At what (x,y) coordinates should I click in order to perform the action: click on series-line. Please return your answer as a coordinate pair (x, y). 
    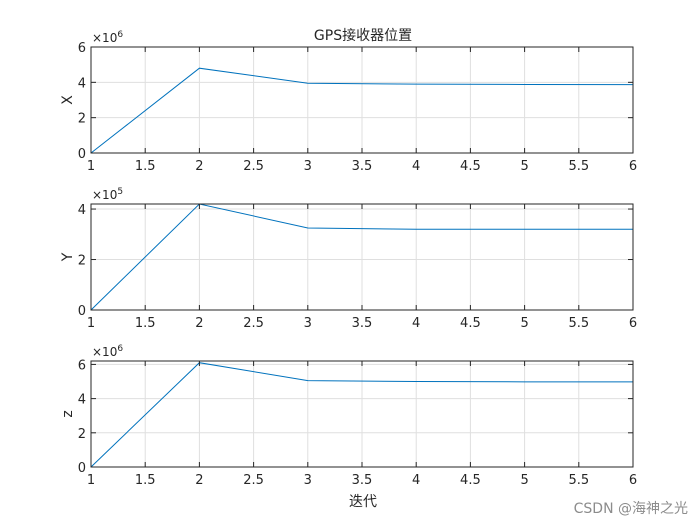
    Looking at the image, I should click on (362, 110).